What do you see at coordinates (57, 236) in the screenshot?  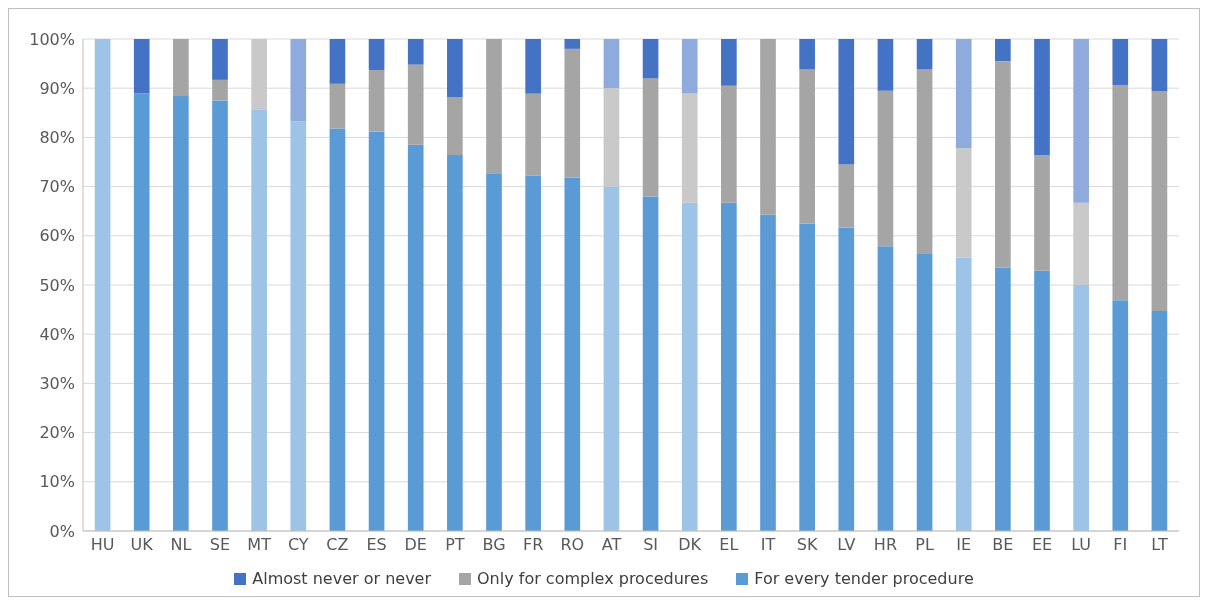 I see `y-tick-label: 60%` at bounding box center [57, 236].